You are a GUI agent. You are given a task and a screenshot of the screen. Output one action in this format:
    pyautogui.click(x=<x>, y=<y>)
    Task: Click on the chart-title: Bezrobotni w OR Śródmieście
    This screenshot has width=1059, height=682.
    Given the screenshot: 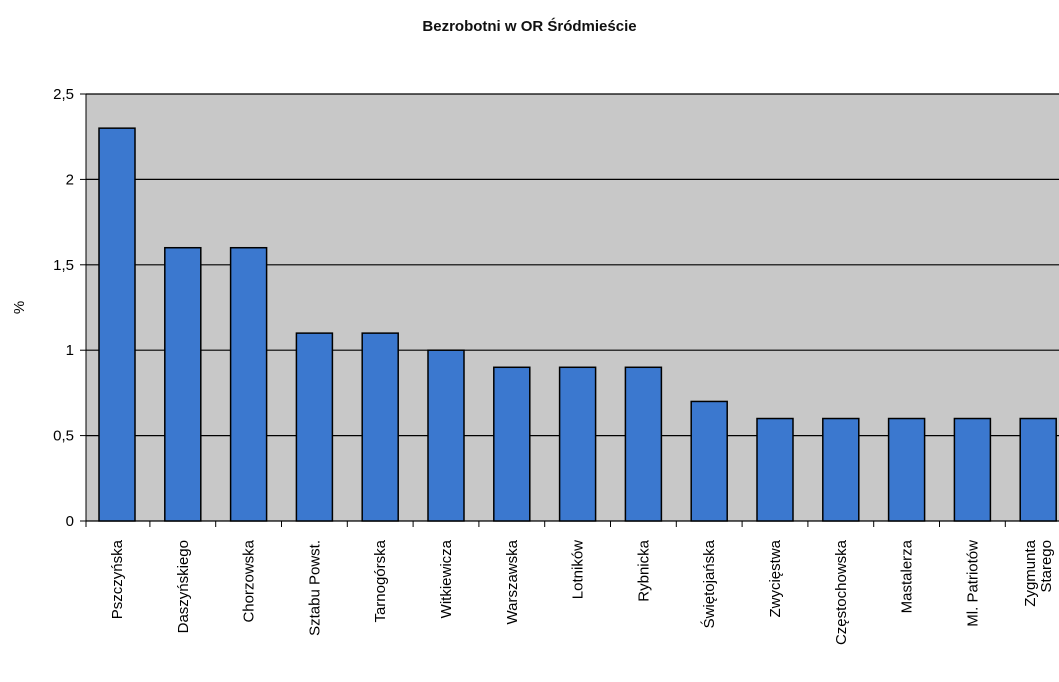 What is the action you would take?
    pyautogui.click(x=529, y=26)
    